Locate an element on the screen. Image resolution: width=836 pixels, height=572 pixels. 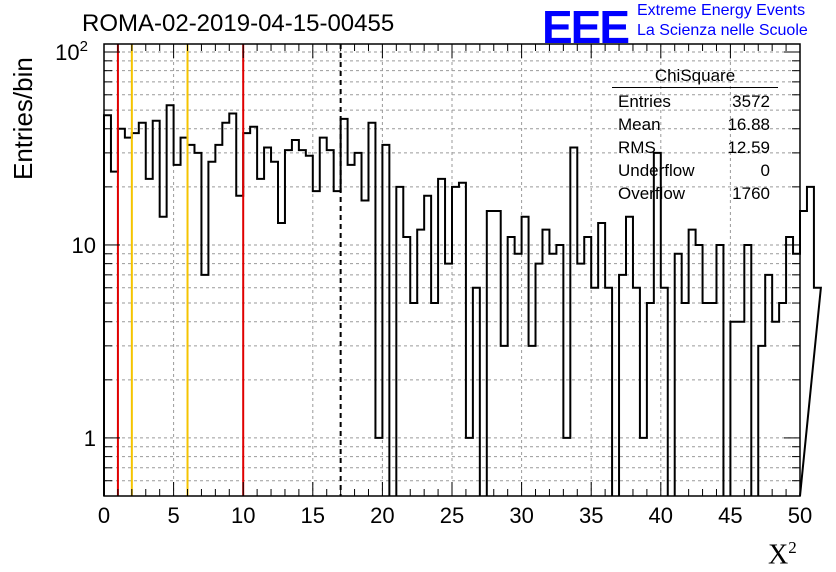
y-axis-label: Entries/bin is located at coordinates (23, 118).